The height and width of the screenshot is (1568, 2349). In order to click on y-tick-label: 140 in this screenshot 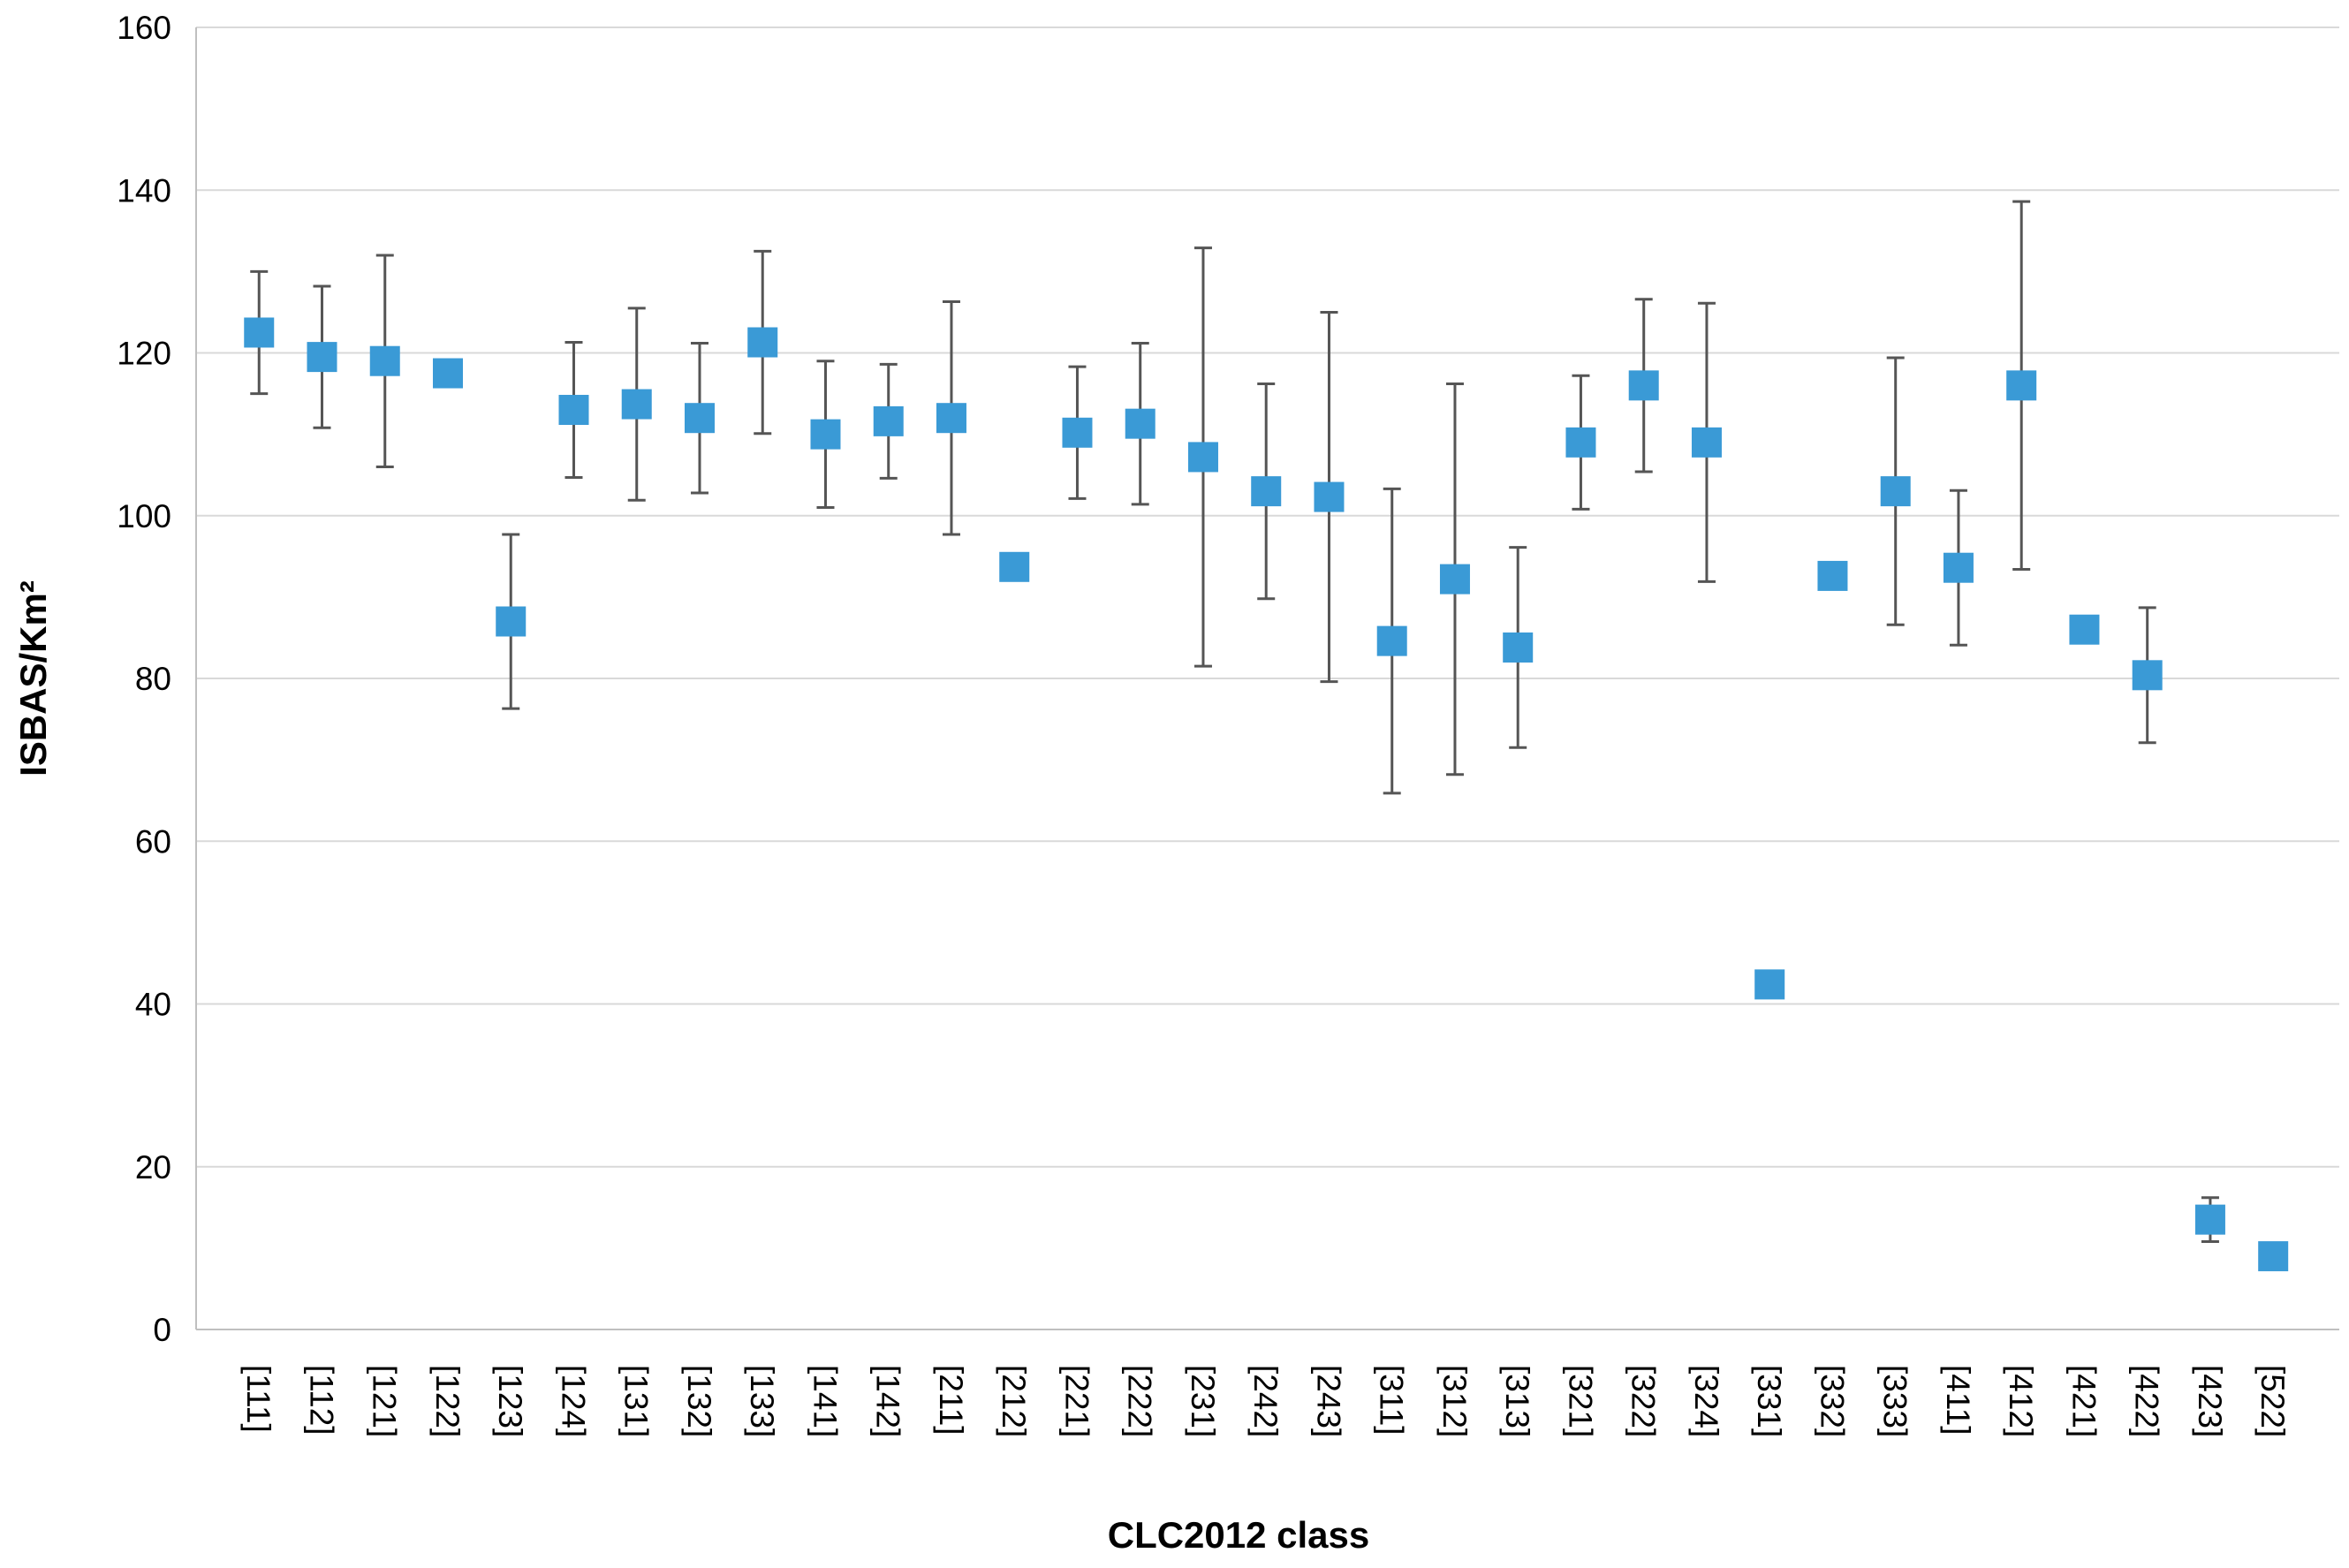, I will do `click(144, 190)`.